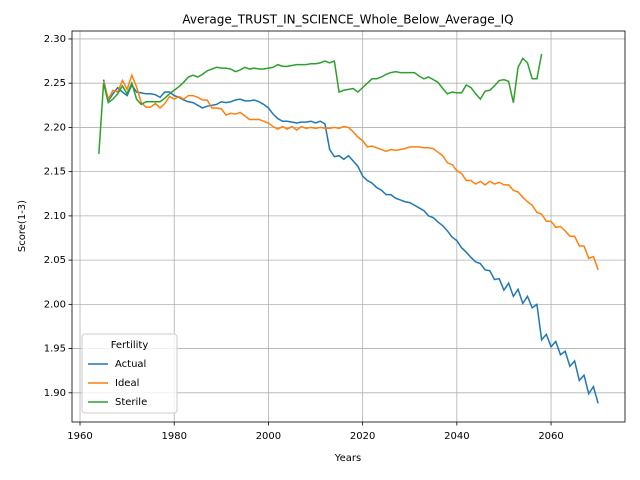 The height and width of the screenshot is (480, 640). I want to click on y-tick-label: 2.30, so click(55, 39).